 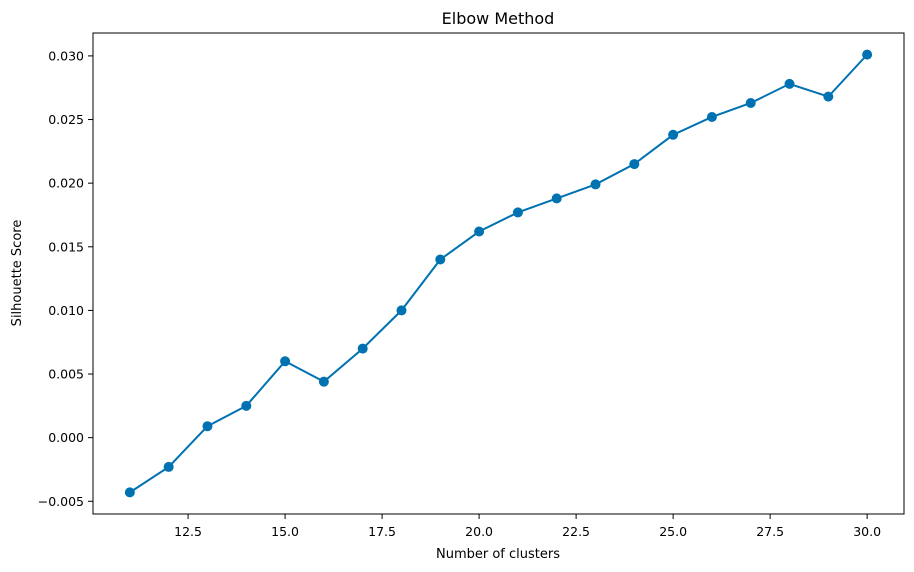 What do you see at coordinates (498, 18) in the screenshot?
I see `chart-title: Elbow Method` at bounding box center [498, 18].